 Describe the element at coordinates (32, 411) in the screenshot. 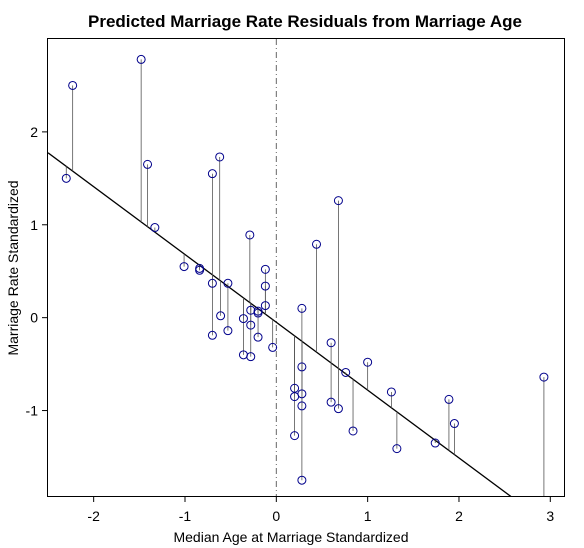

I see `y-tick-label: -1` at that location.